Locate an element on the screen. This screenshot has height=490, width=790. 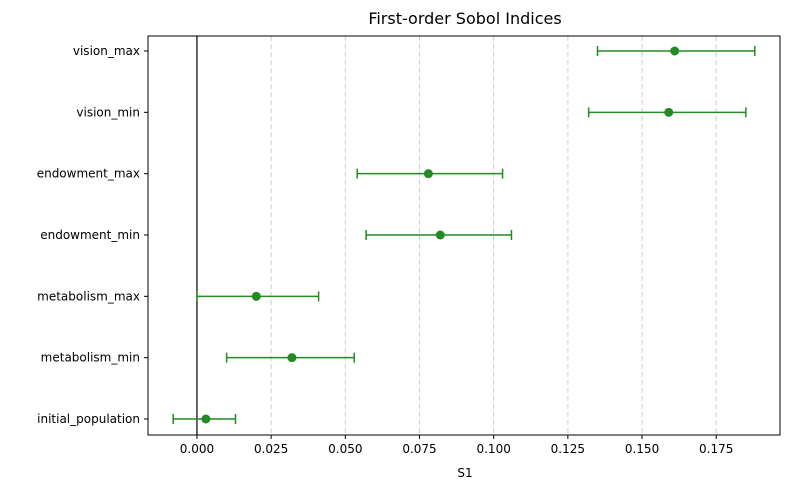
y-tick-label: vision_min is located at coordinates (108, 112).